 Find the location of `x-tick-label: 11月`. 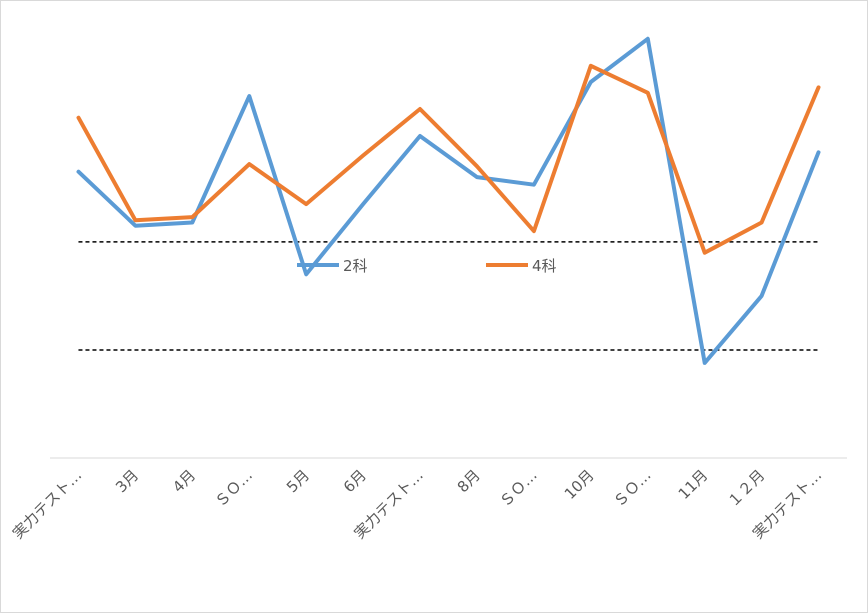

x-tick-label: 11月 is located at coordinates (693, 484).